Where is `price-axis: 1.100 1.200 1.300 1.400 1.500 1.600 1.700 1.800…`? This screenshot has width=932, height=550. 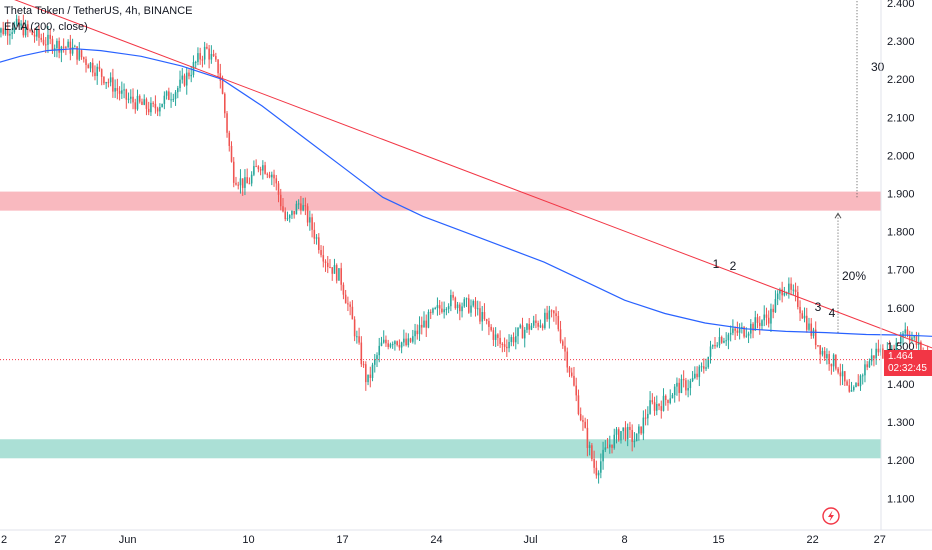
price-axis: 1.100 1.200 1.300 1.400 1.500 1.600 1.700 1.800… is located at coordinates (897, 265).